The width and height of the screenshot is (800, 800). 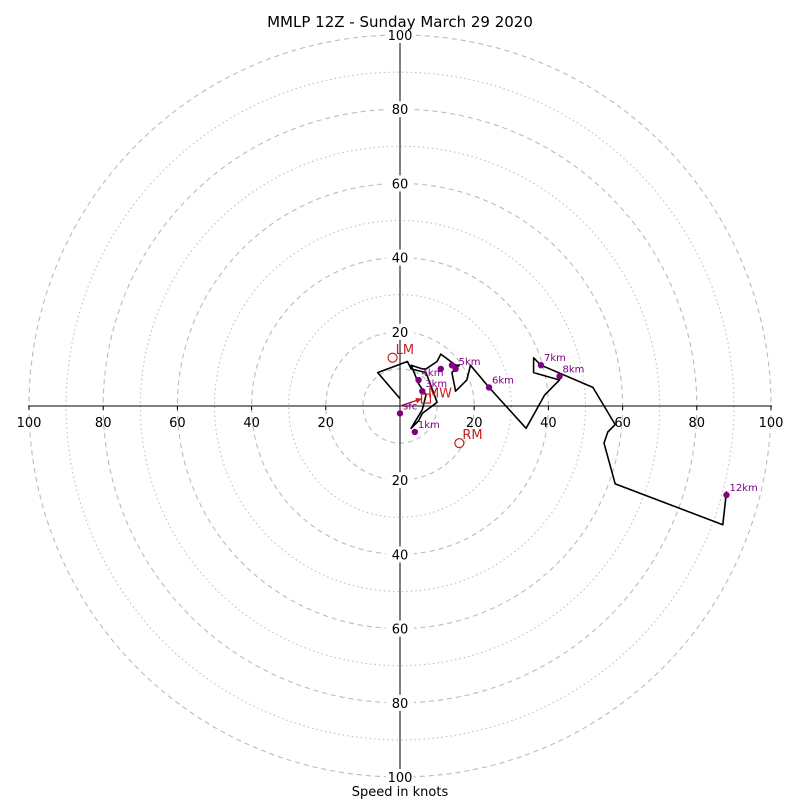 What do you see at coordinates (392, 357) in the screenshot?
I see `left-mover-marker` at bounding box center [392, 357].